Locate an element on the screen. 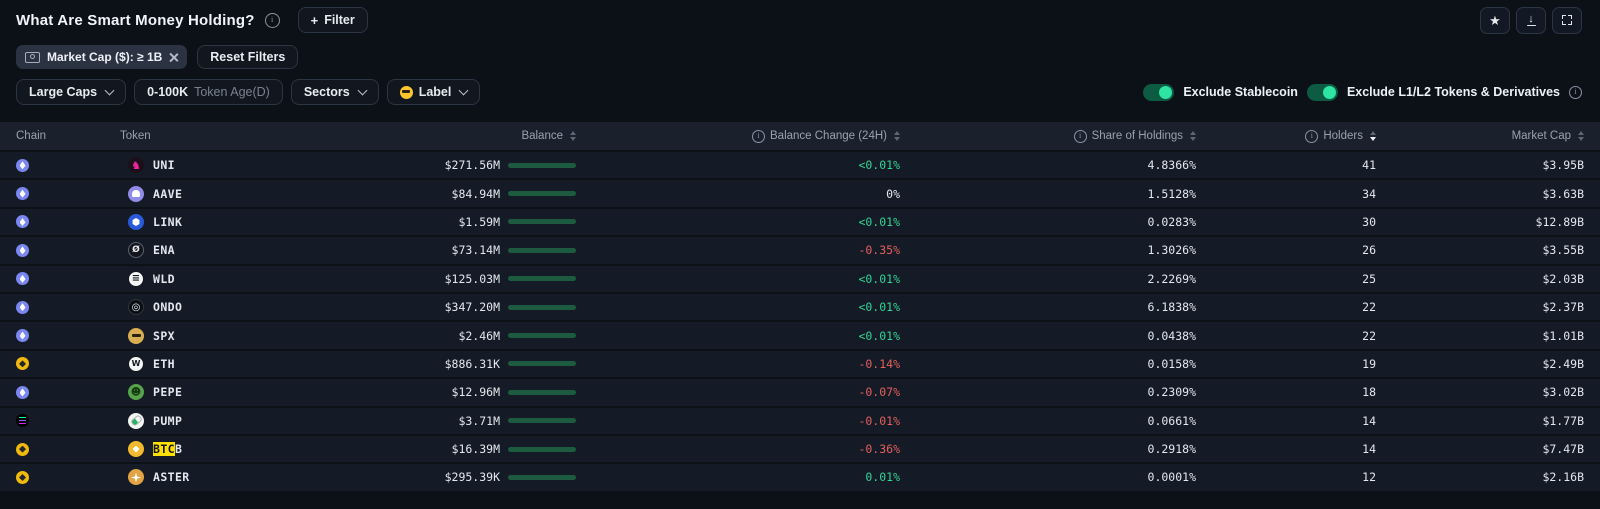 The width and height of the screenshot is (1600, 509). title-info-icon is located at coordinates (272, 20).